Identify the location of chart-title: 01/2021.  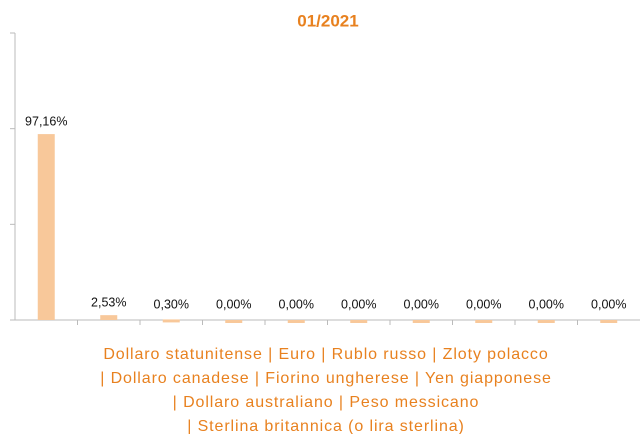
(327, 20).